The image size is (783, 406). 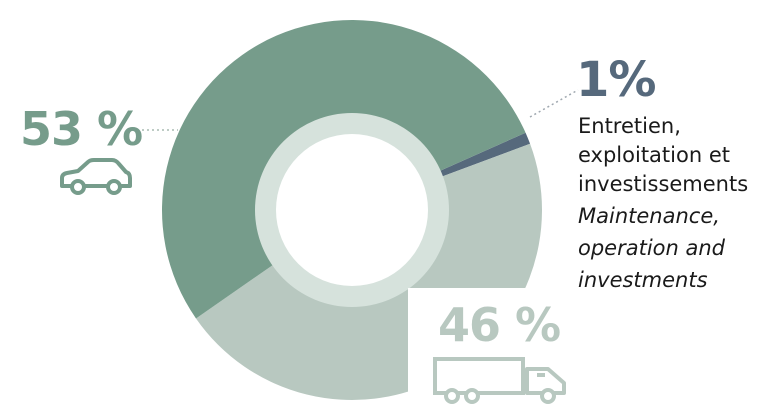 What do you see at coordinates (503, 380) in the screenshot?
I see `truck-icon` at bounding box center [503, 380].